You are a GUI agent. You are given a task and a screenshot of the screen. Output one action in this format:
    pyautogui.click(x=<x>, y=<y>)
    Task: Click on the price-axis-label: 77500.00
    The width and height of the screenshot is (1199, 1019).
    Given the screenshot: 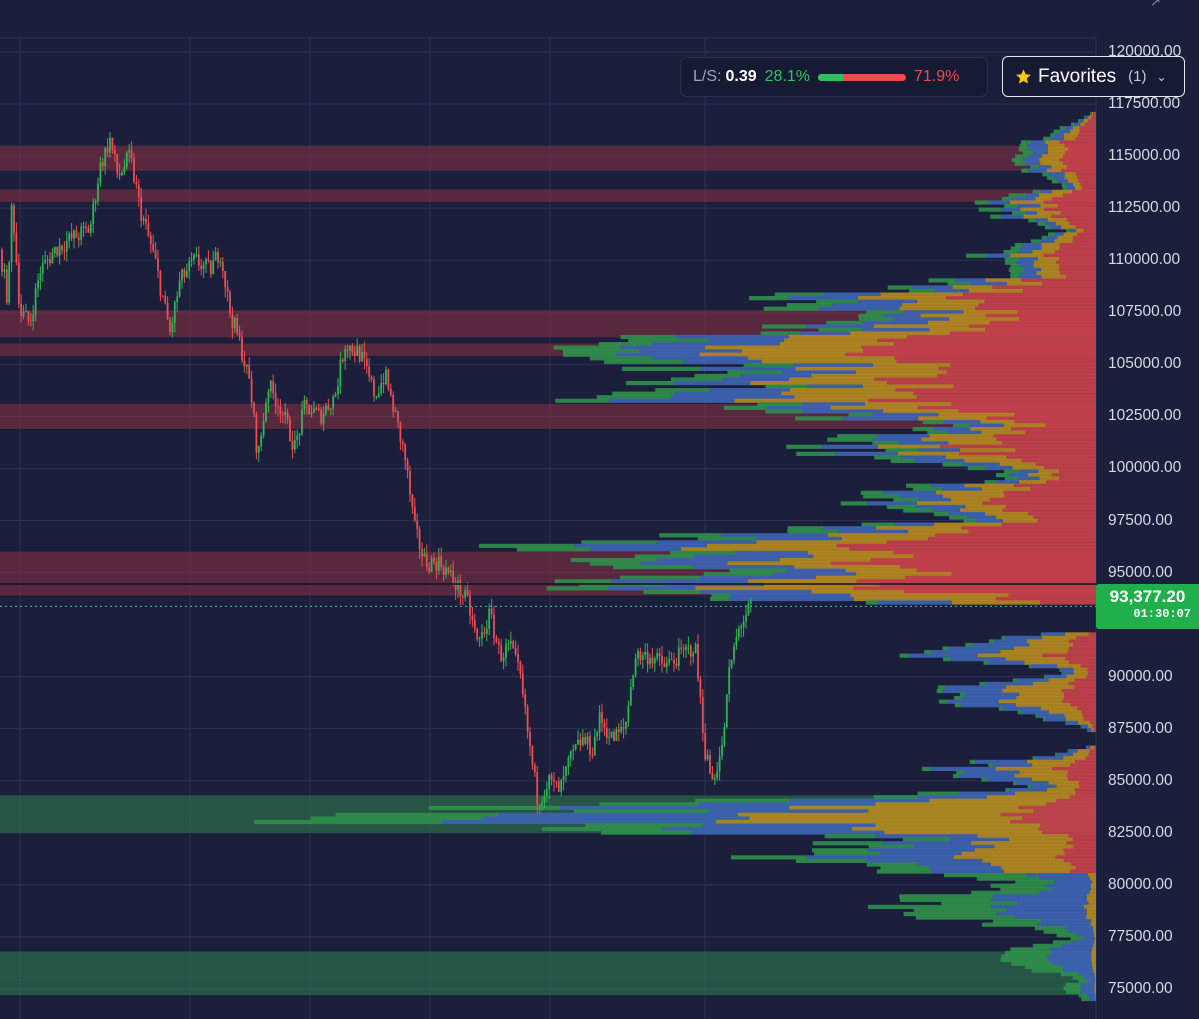 What is the action you would take?
    pyautogui.click(x=1140, y=936)
    